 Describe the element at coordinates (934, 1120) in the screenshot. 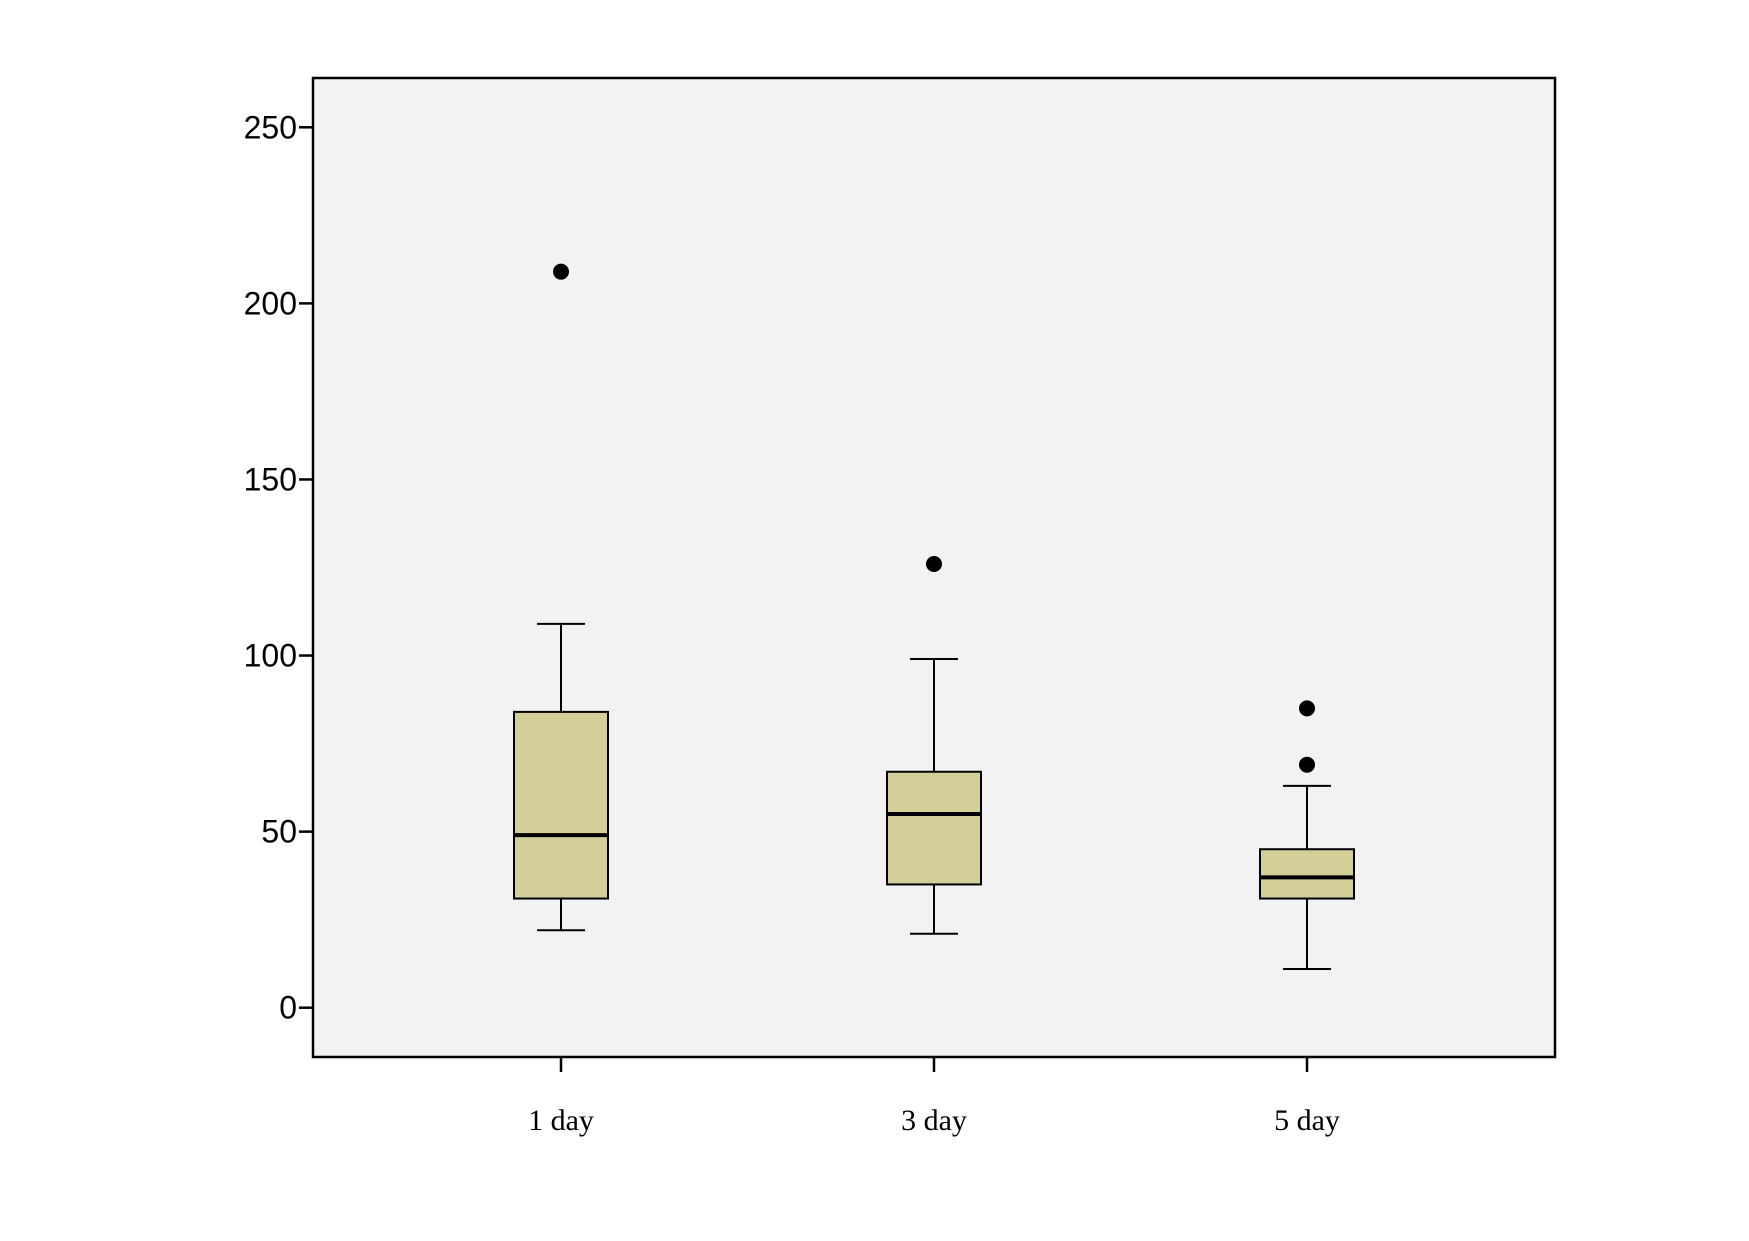

I see `x-tick-label: 3 day` at that location.